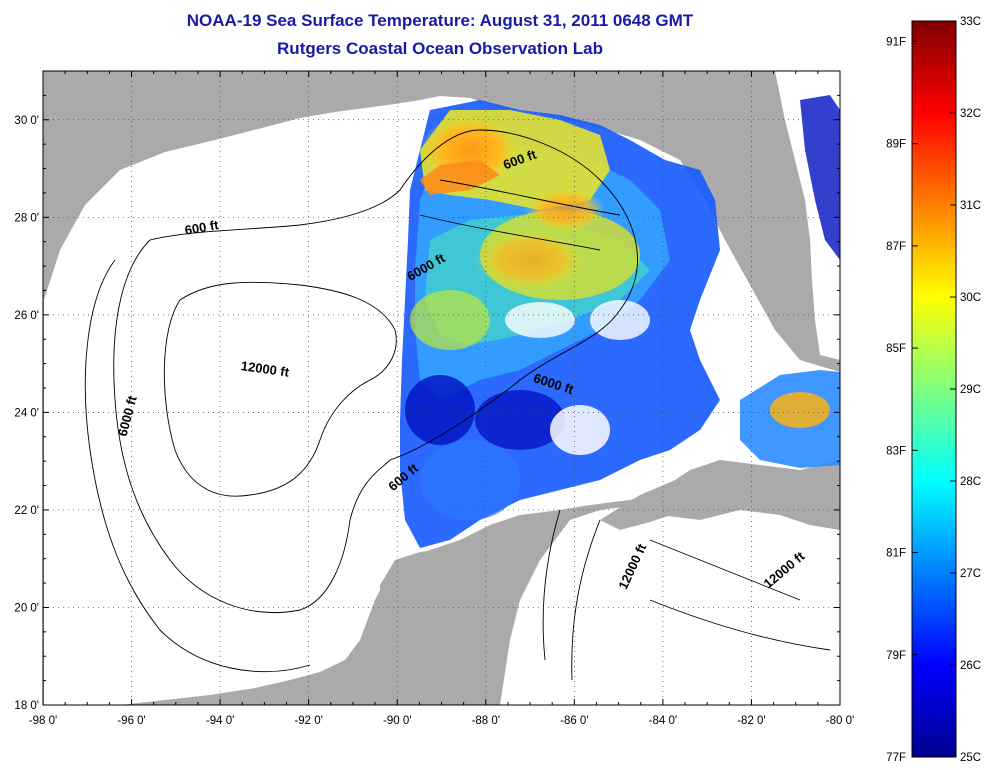  I want to click on lon-tick-label: -80 0', so click(840, 721).